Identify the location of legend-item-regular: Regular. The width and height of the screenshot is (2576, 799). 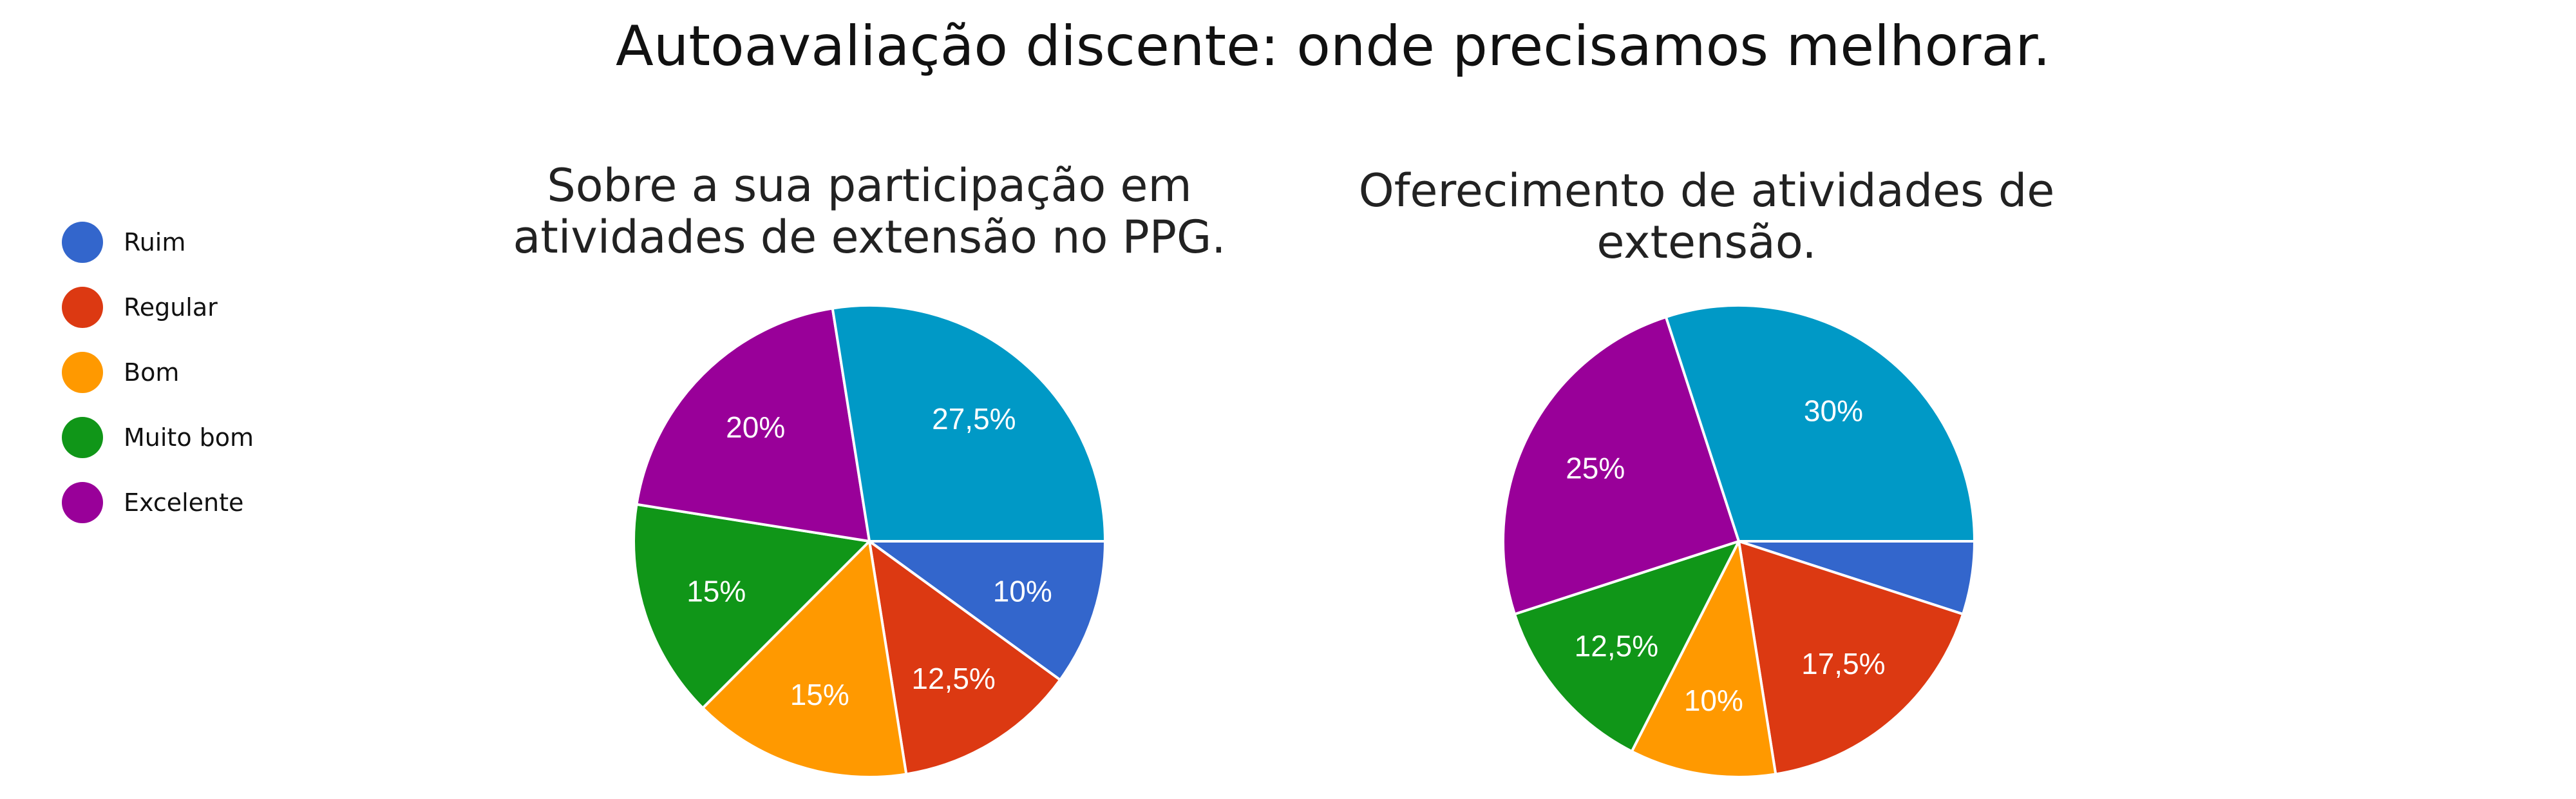
(158, 307).